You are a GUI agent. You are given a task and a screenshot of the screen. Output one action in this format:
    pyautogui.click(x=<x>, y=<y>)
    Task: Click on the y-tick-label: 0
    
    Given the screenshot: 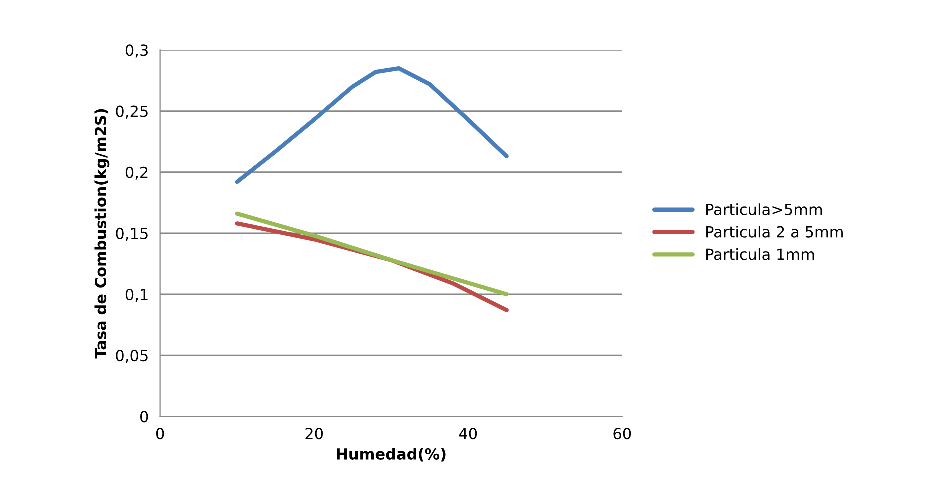 What is the action you would take?
    pyautogui.click(x=144, y=417)
    